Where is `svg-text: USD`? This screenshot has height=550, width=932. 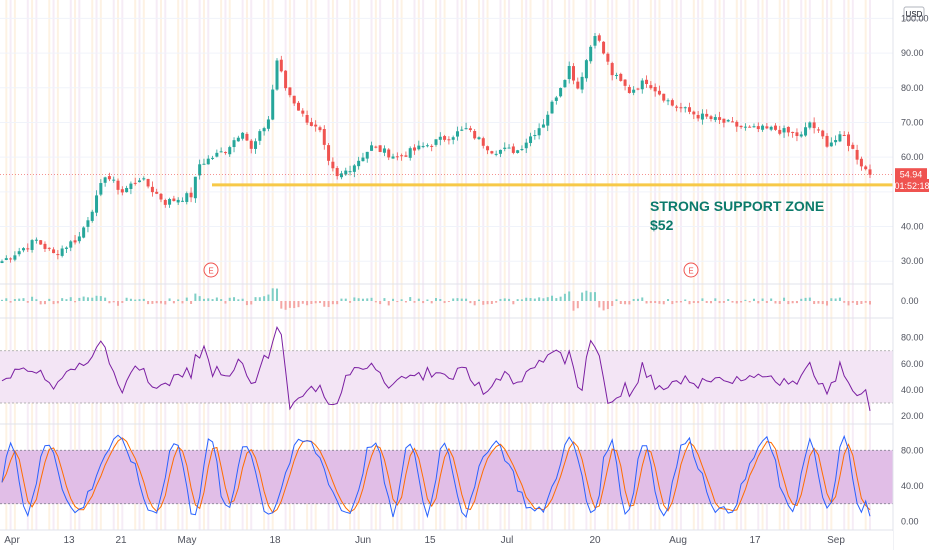
svg-text: USD is located at coordinates (914, 14).